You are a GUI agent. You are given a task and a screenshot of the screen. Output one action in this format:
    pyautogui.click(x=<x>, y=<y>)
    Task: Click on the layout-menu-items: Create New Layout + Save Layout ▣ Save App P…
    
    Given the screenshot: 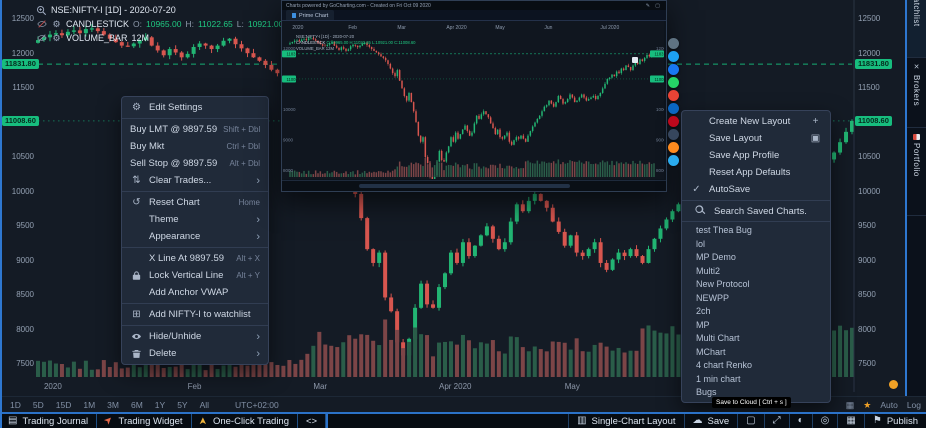 What is the action you would take?
    pyautogui.click(x=756, y=155)
    